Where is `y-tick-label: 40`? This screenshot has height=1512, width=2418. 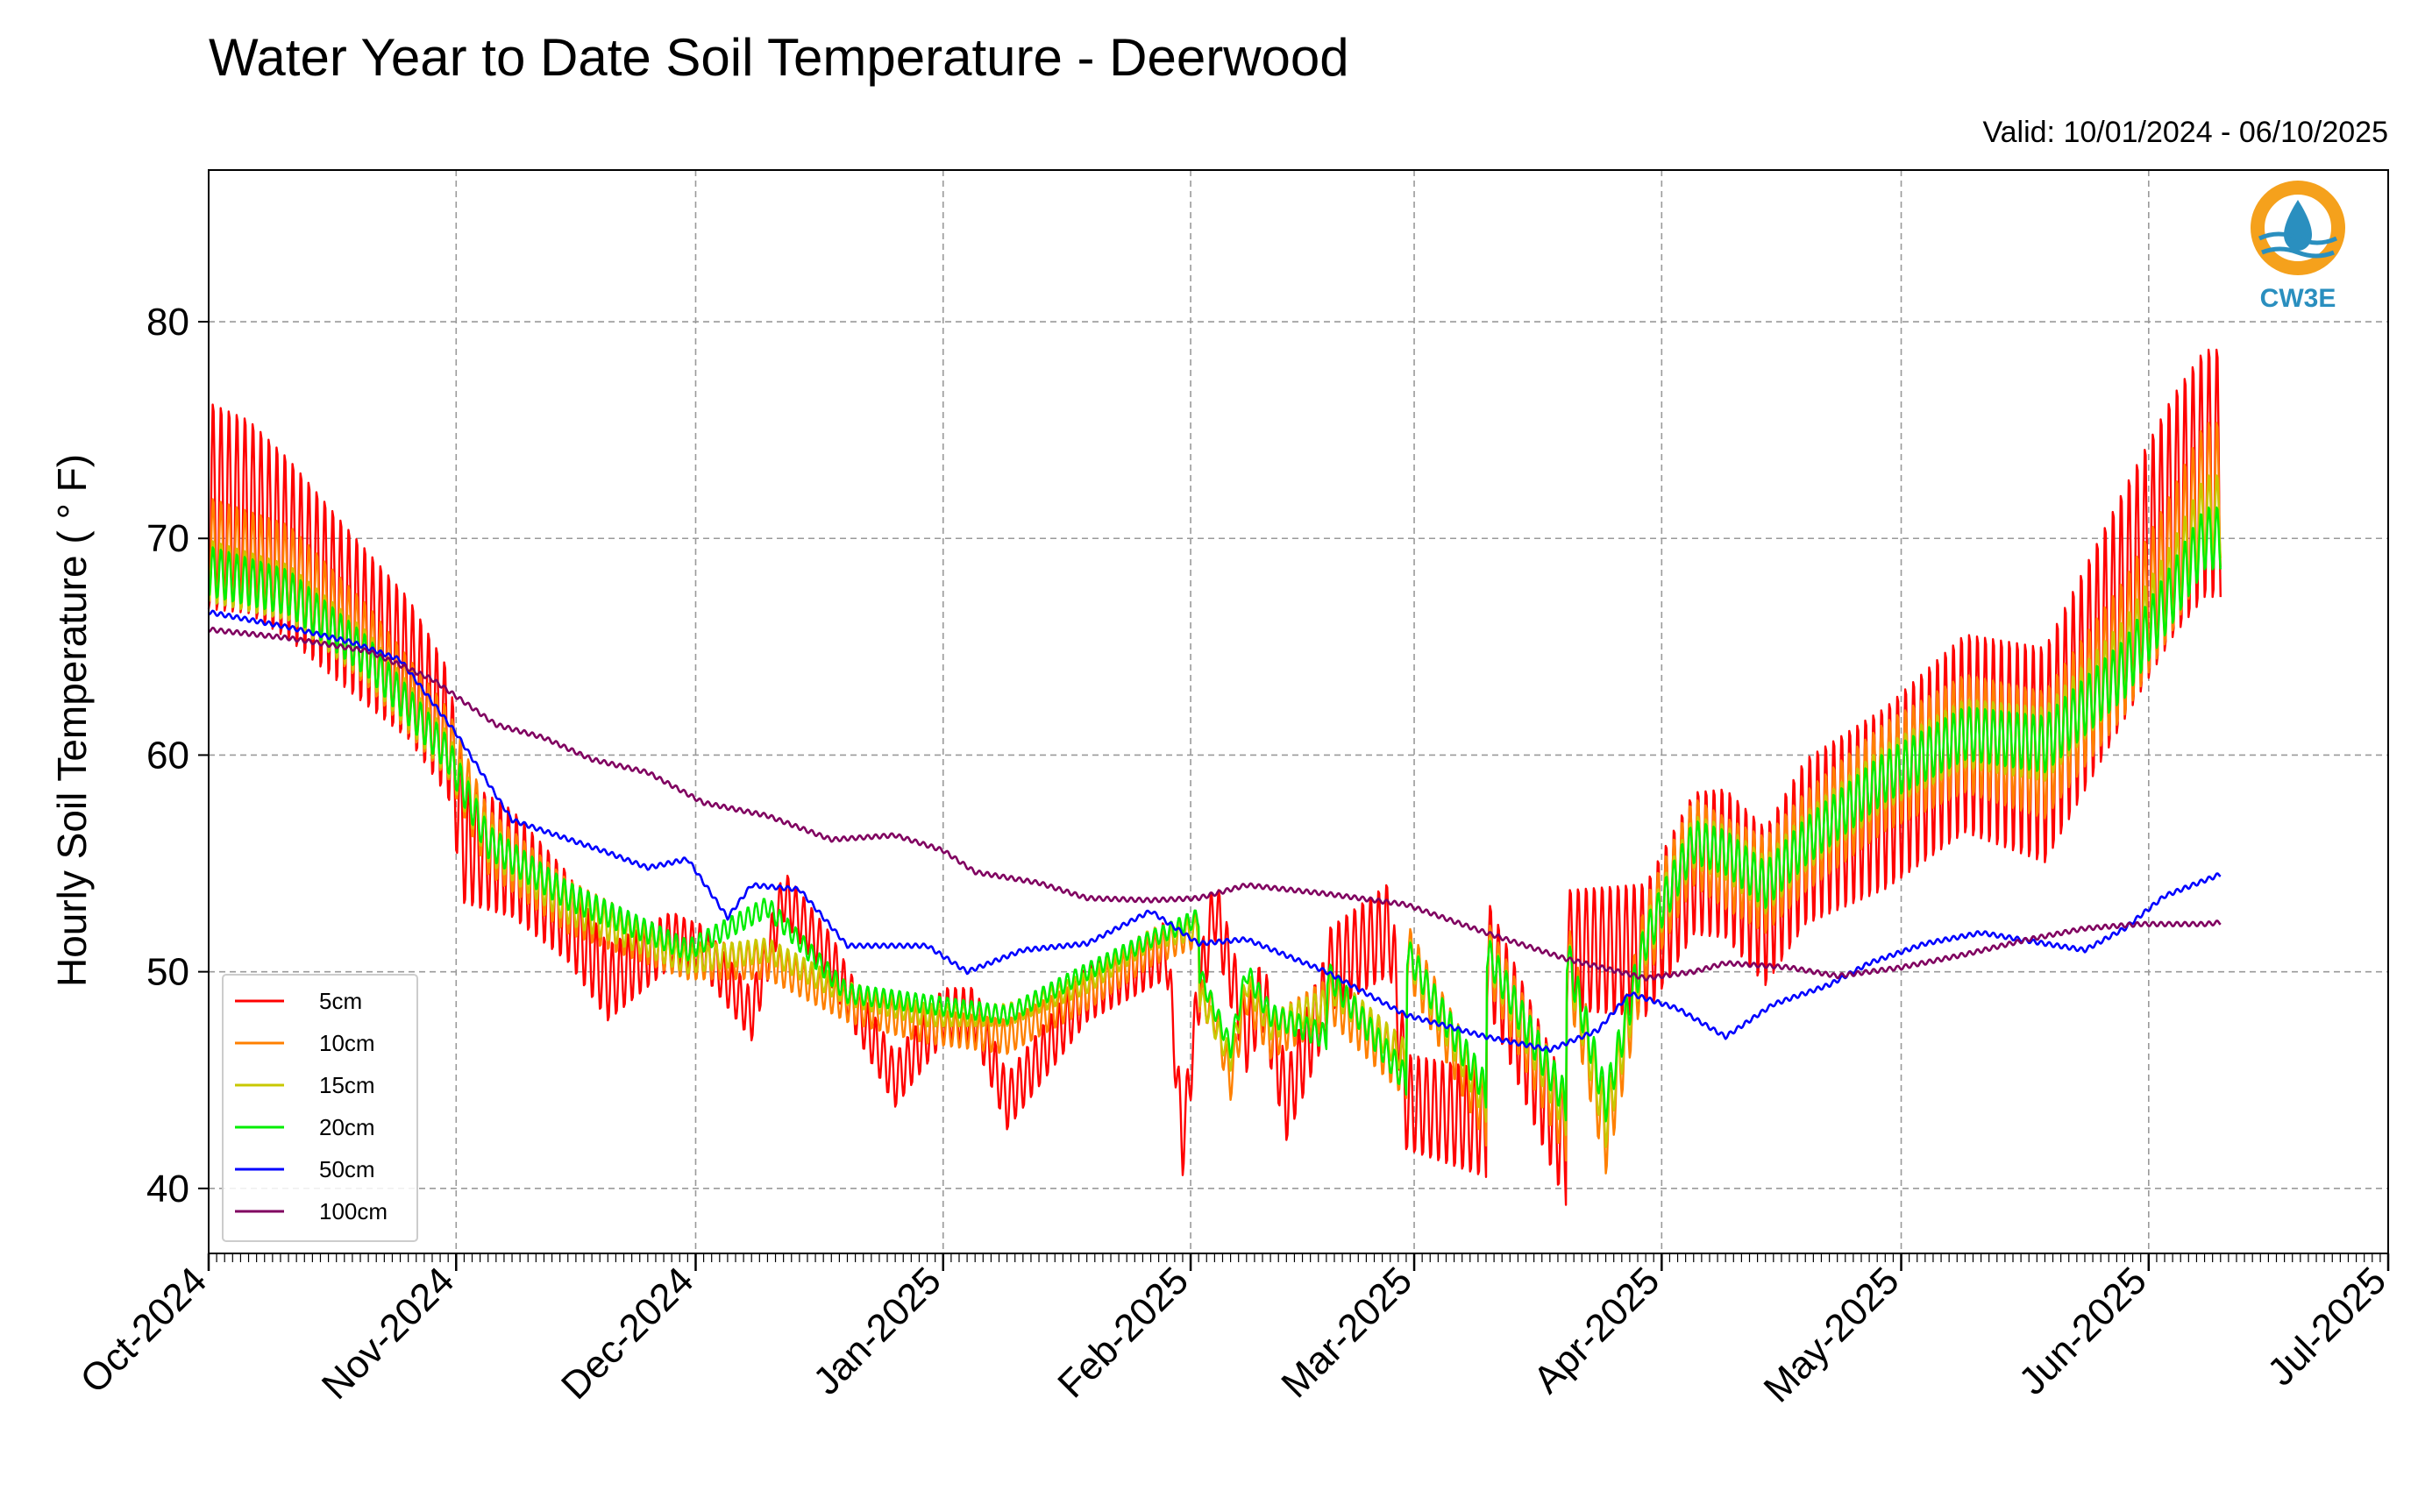 y-tick-label: 40 is located at coordinates (167, 1189).